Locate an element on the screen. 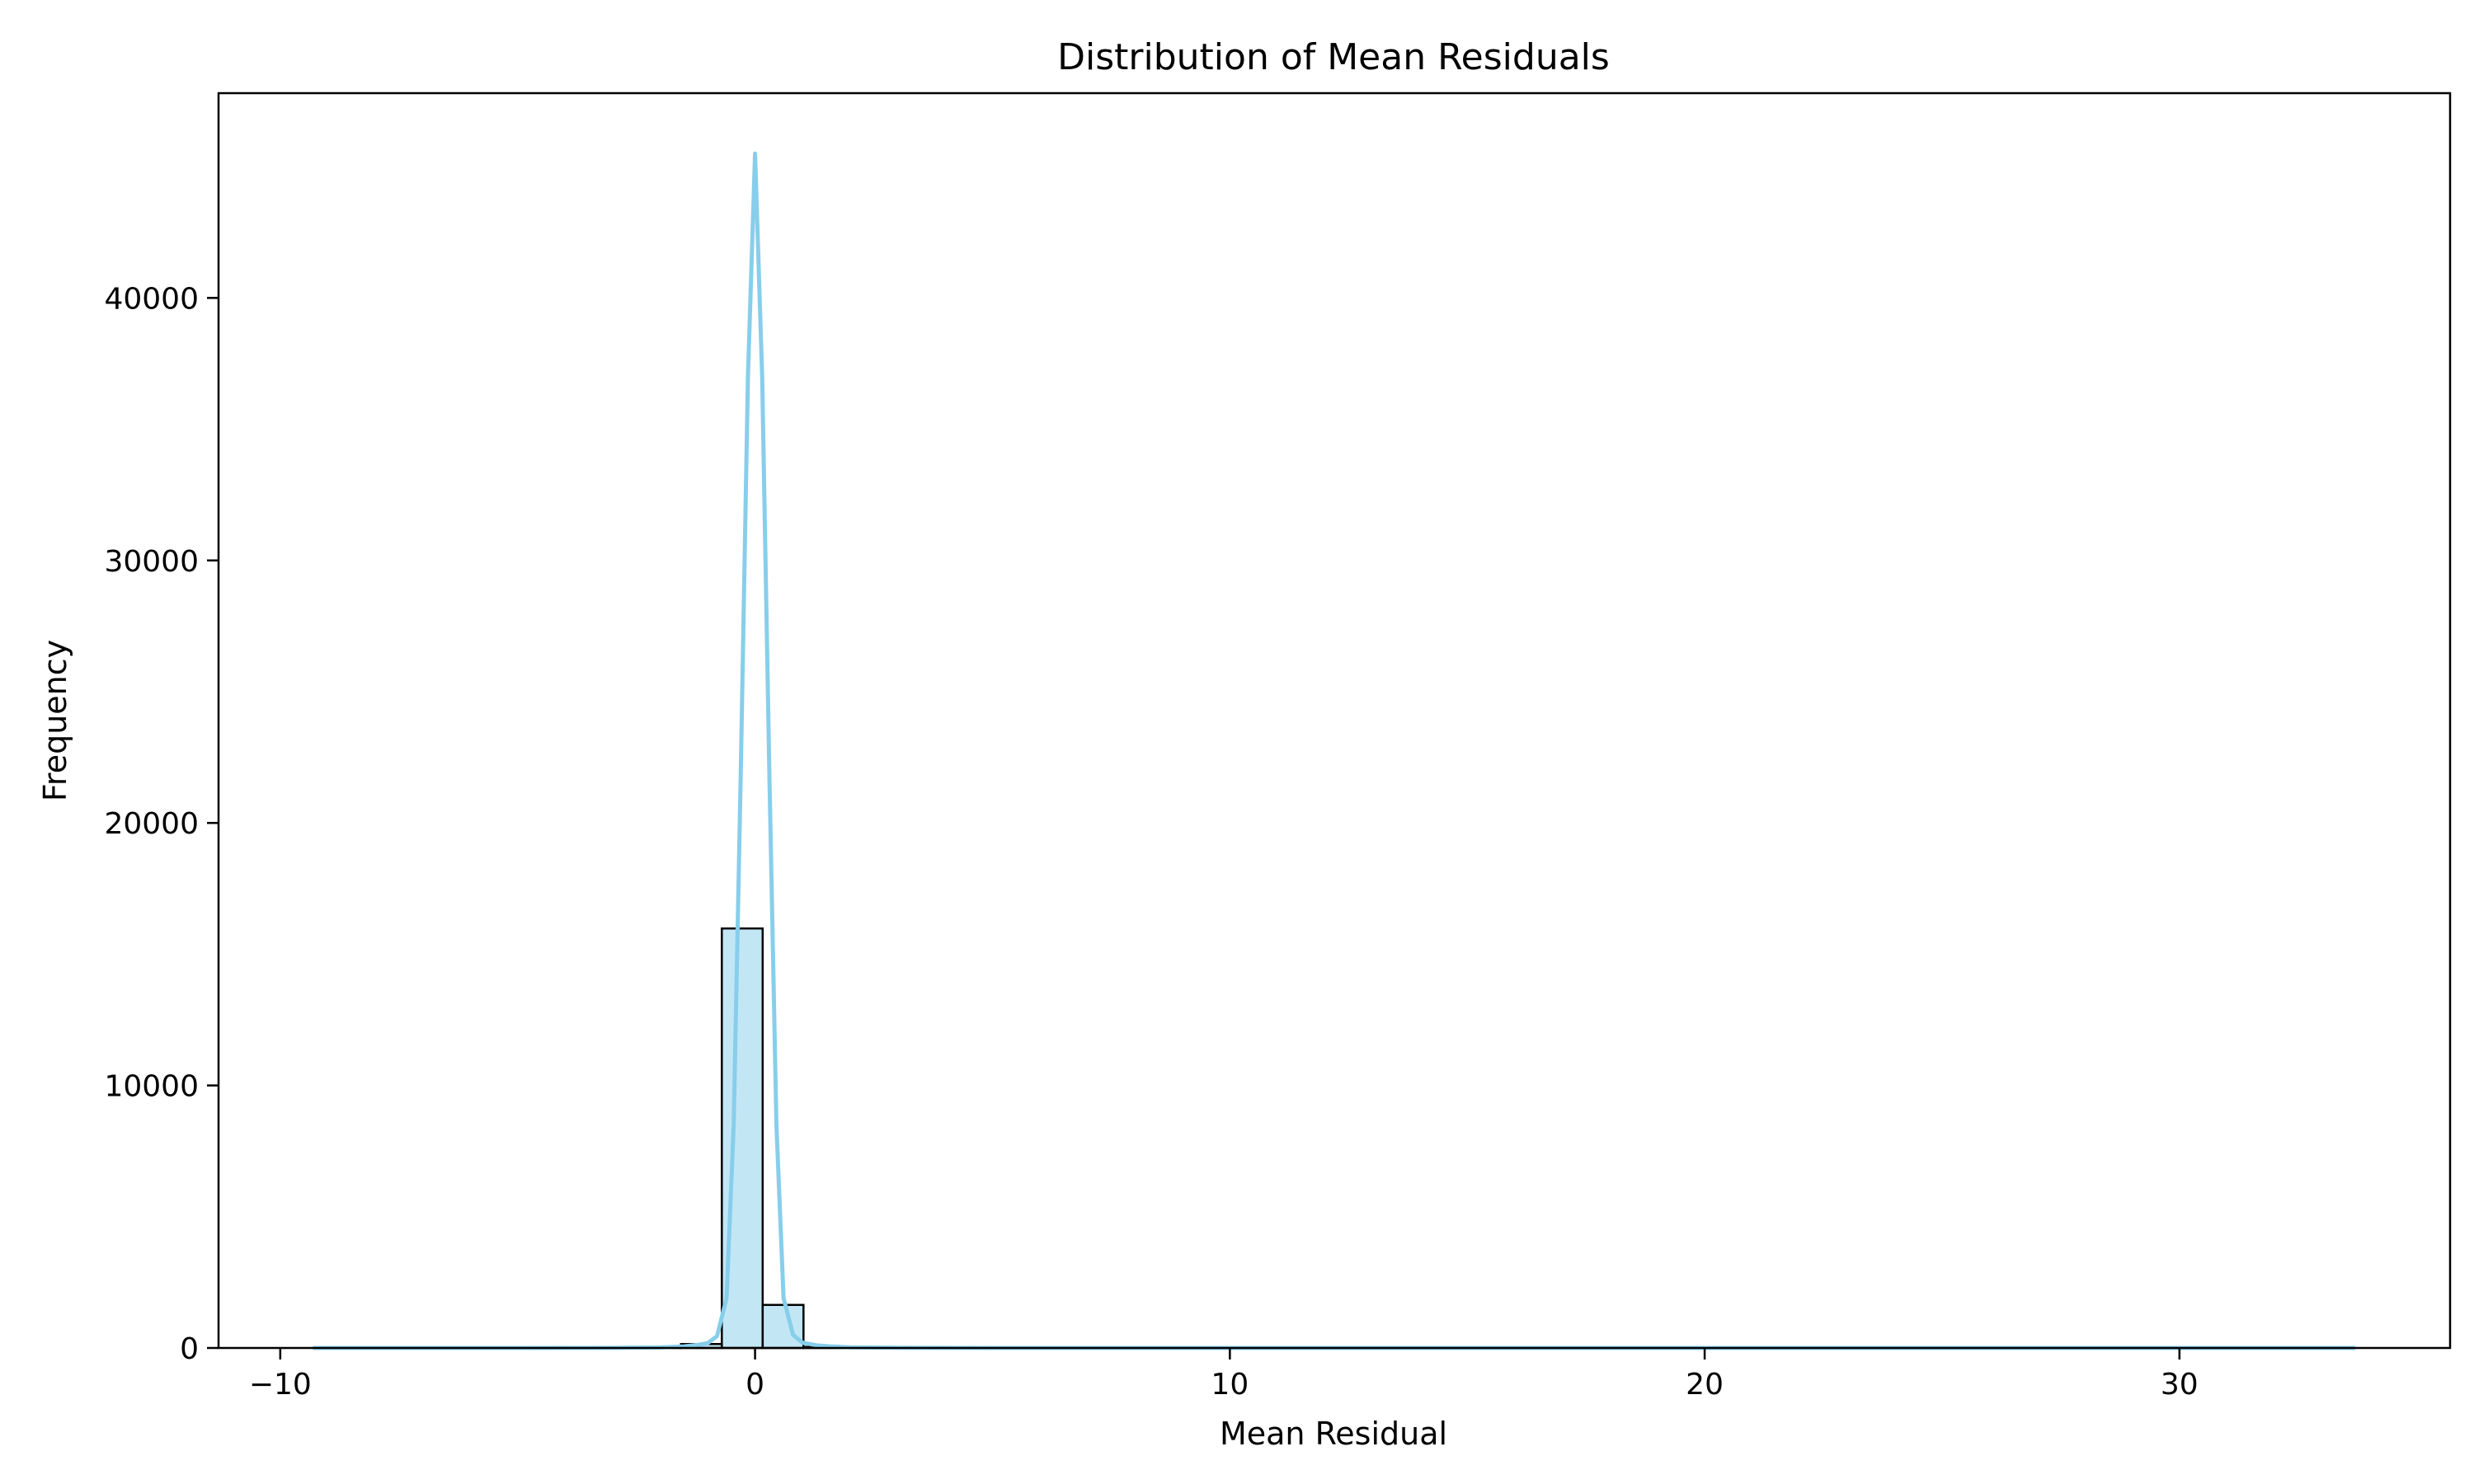  y-tick-label: 40000 is located at coordinates (151, 299).